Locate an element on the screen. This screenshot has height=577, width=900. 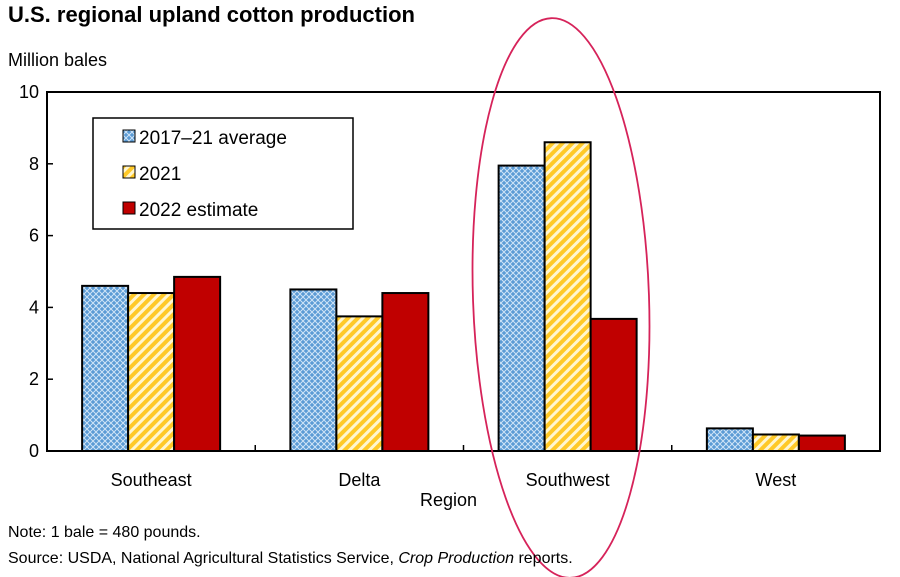
legend-box is located at coordinates (223, 173).